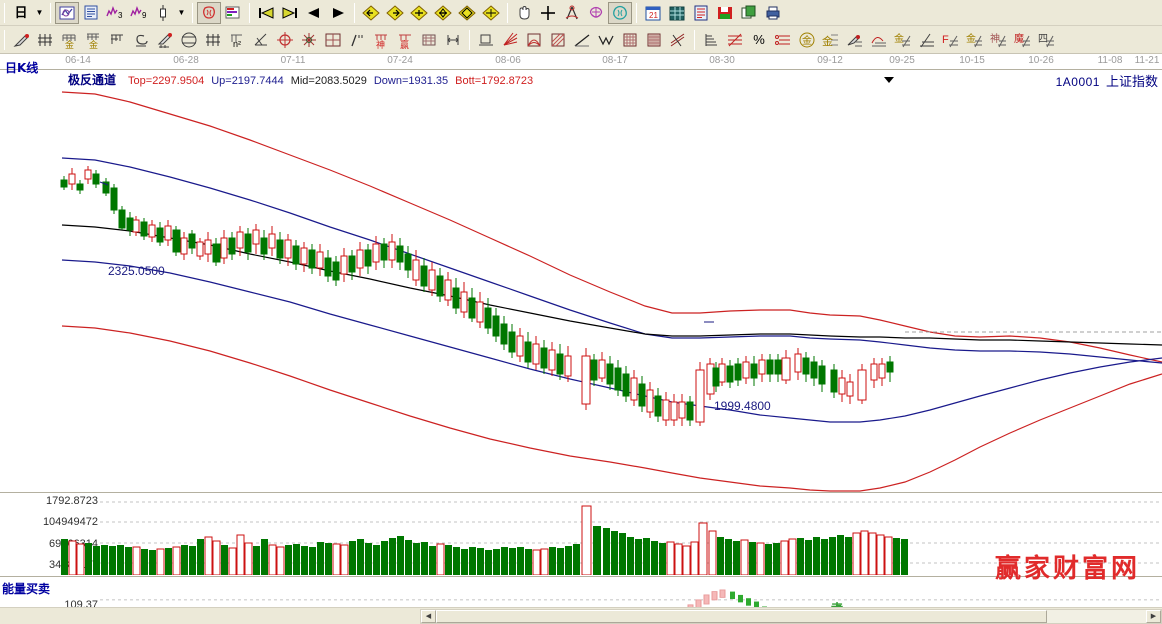  I want to click on mo-slope-tool: 魔, so click(1023, 40).